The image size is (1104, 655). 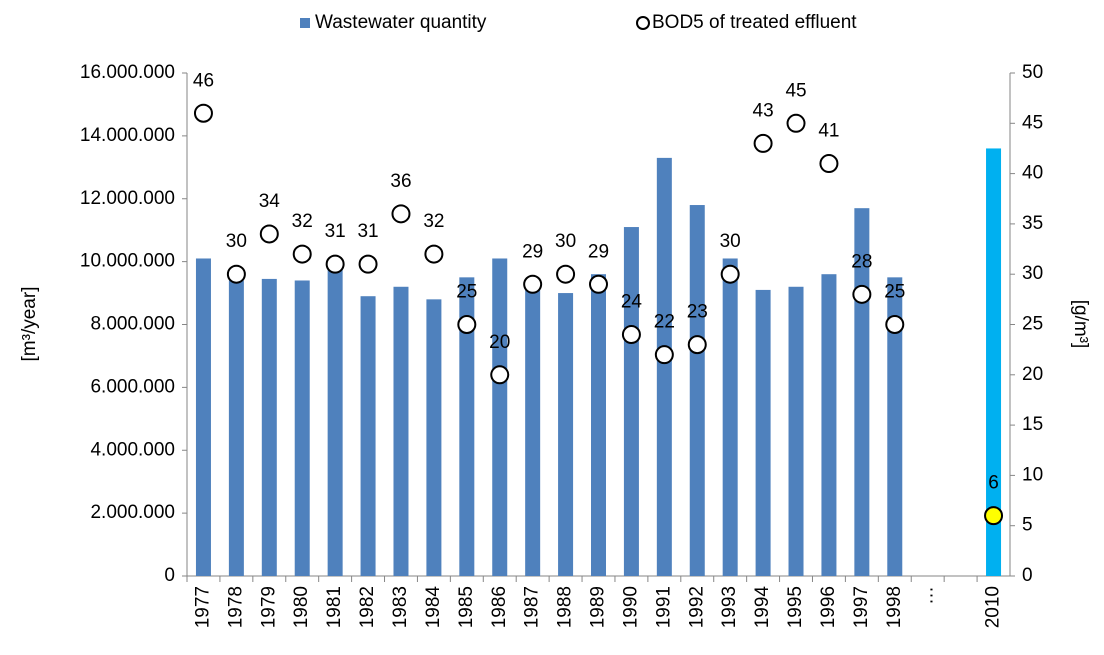 What do you see at coordinates (828, 607) in the screenshot?
I see `x-tick-label: 1996` at bounding box center [828, 607].